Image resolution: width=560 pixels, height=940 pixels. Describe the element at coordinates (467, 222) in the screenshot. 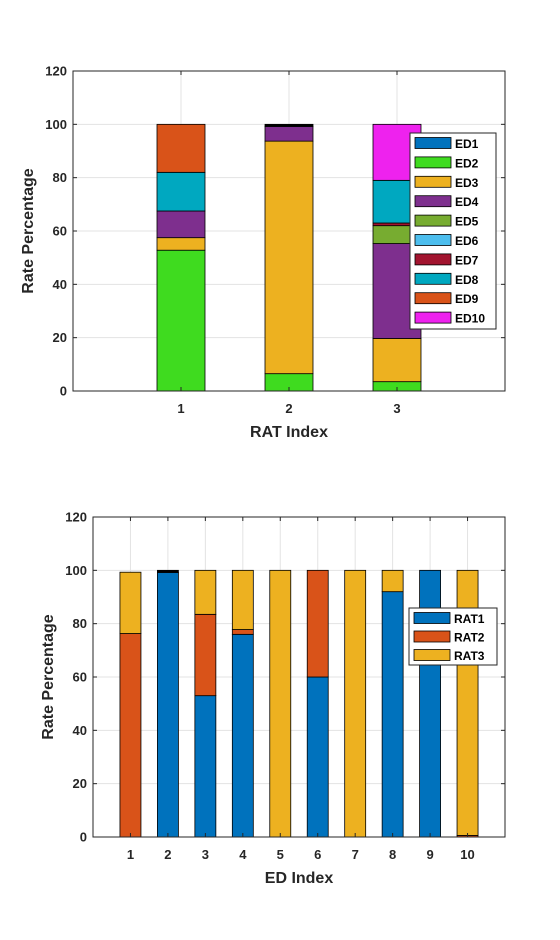

I see `legend-label-ed5: ED5` at that location.